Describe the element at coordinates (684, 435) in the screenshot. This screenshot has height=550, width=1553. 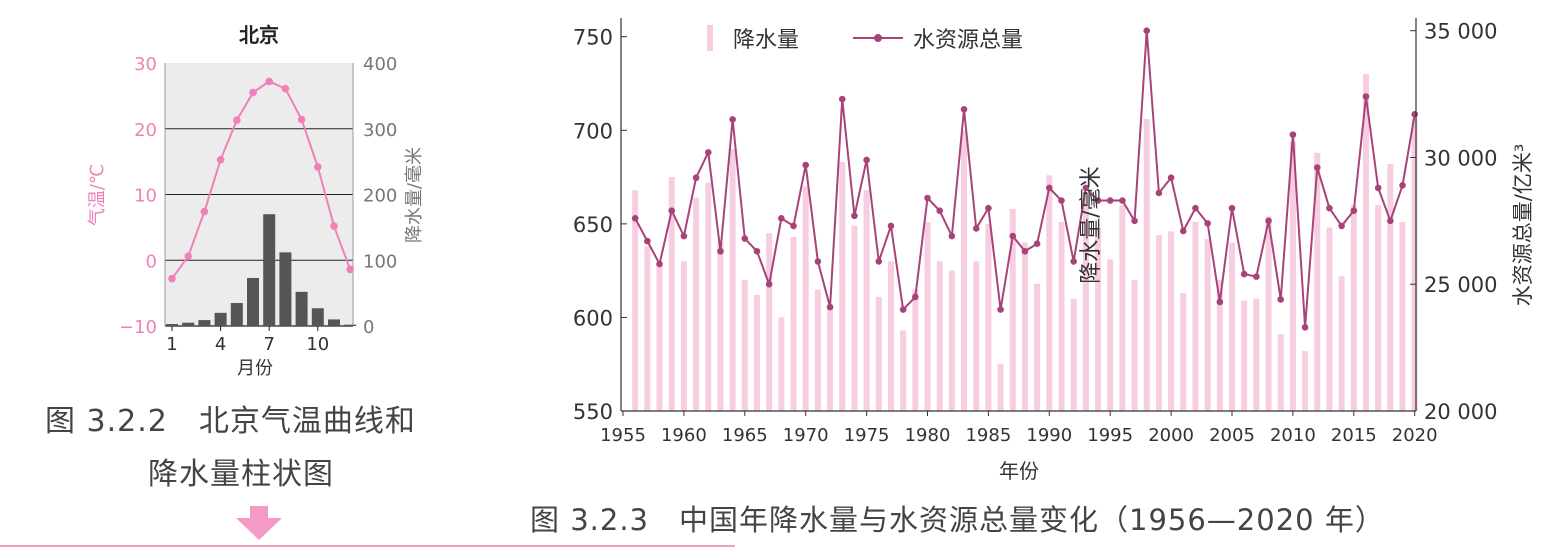
I see `x-tick-label: 1960` at that location.